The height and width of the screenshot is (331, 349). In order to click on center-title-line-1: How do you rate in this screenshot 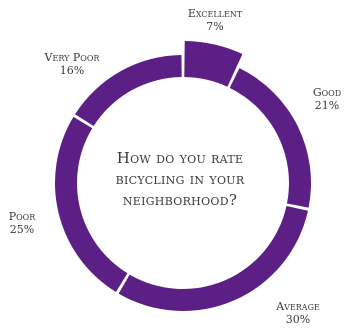, I will do `click(180, 158)`.